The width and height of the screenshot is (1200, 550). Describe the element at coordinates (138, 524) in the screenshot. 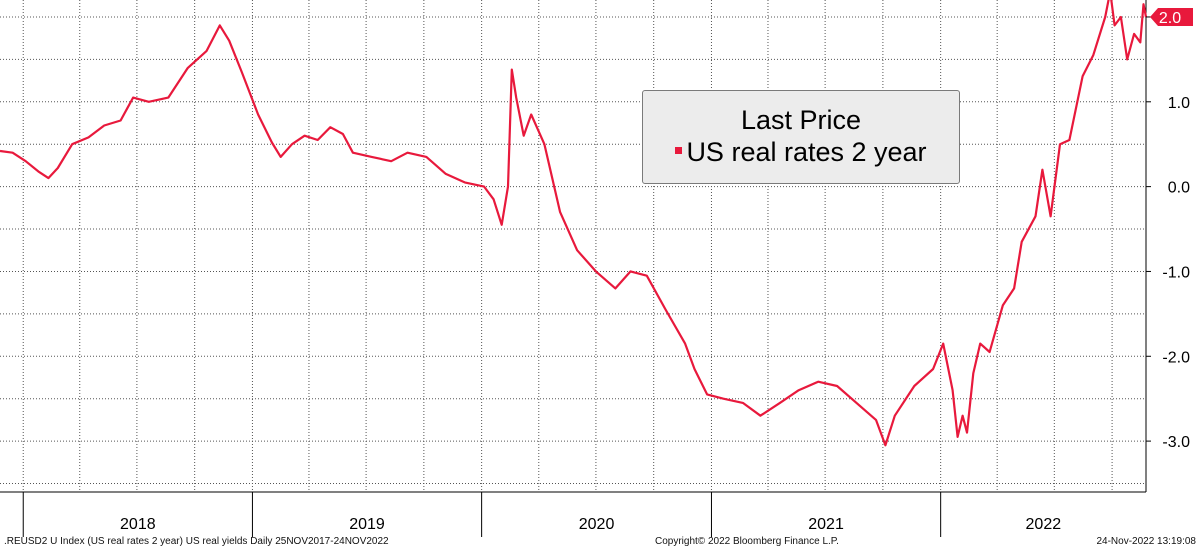

I see `x-tick-label: 2018` at that location.